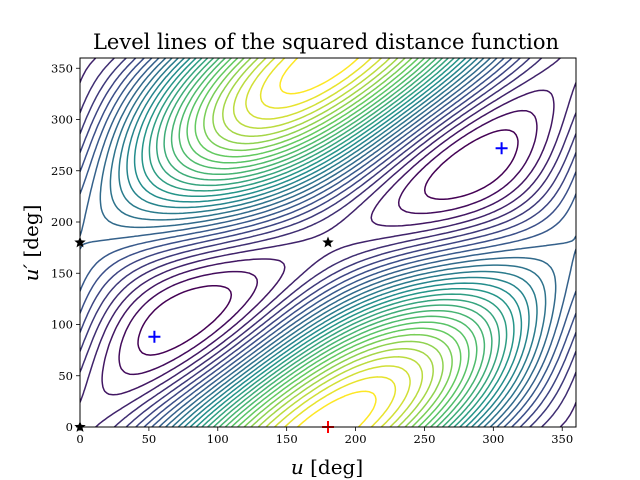 This screenshot has height=480, width=640. I want to click on contour-level, so click(328, 242).